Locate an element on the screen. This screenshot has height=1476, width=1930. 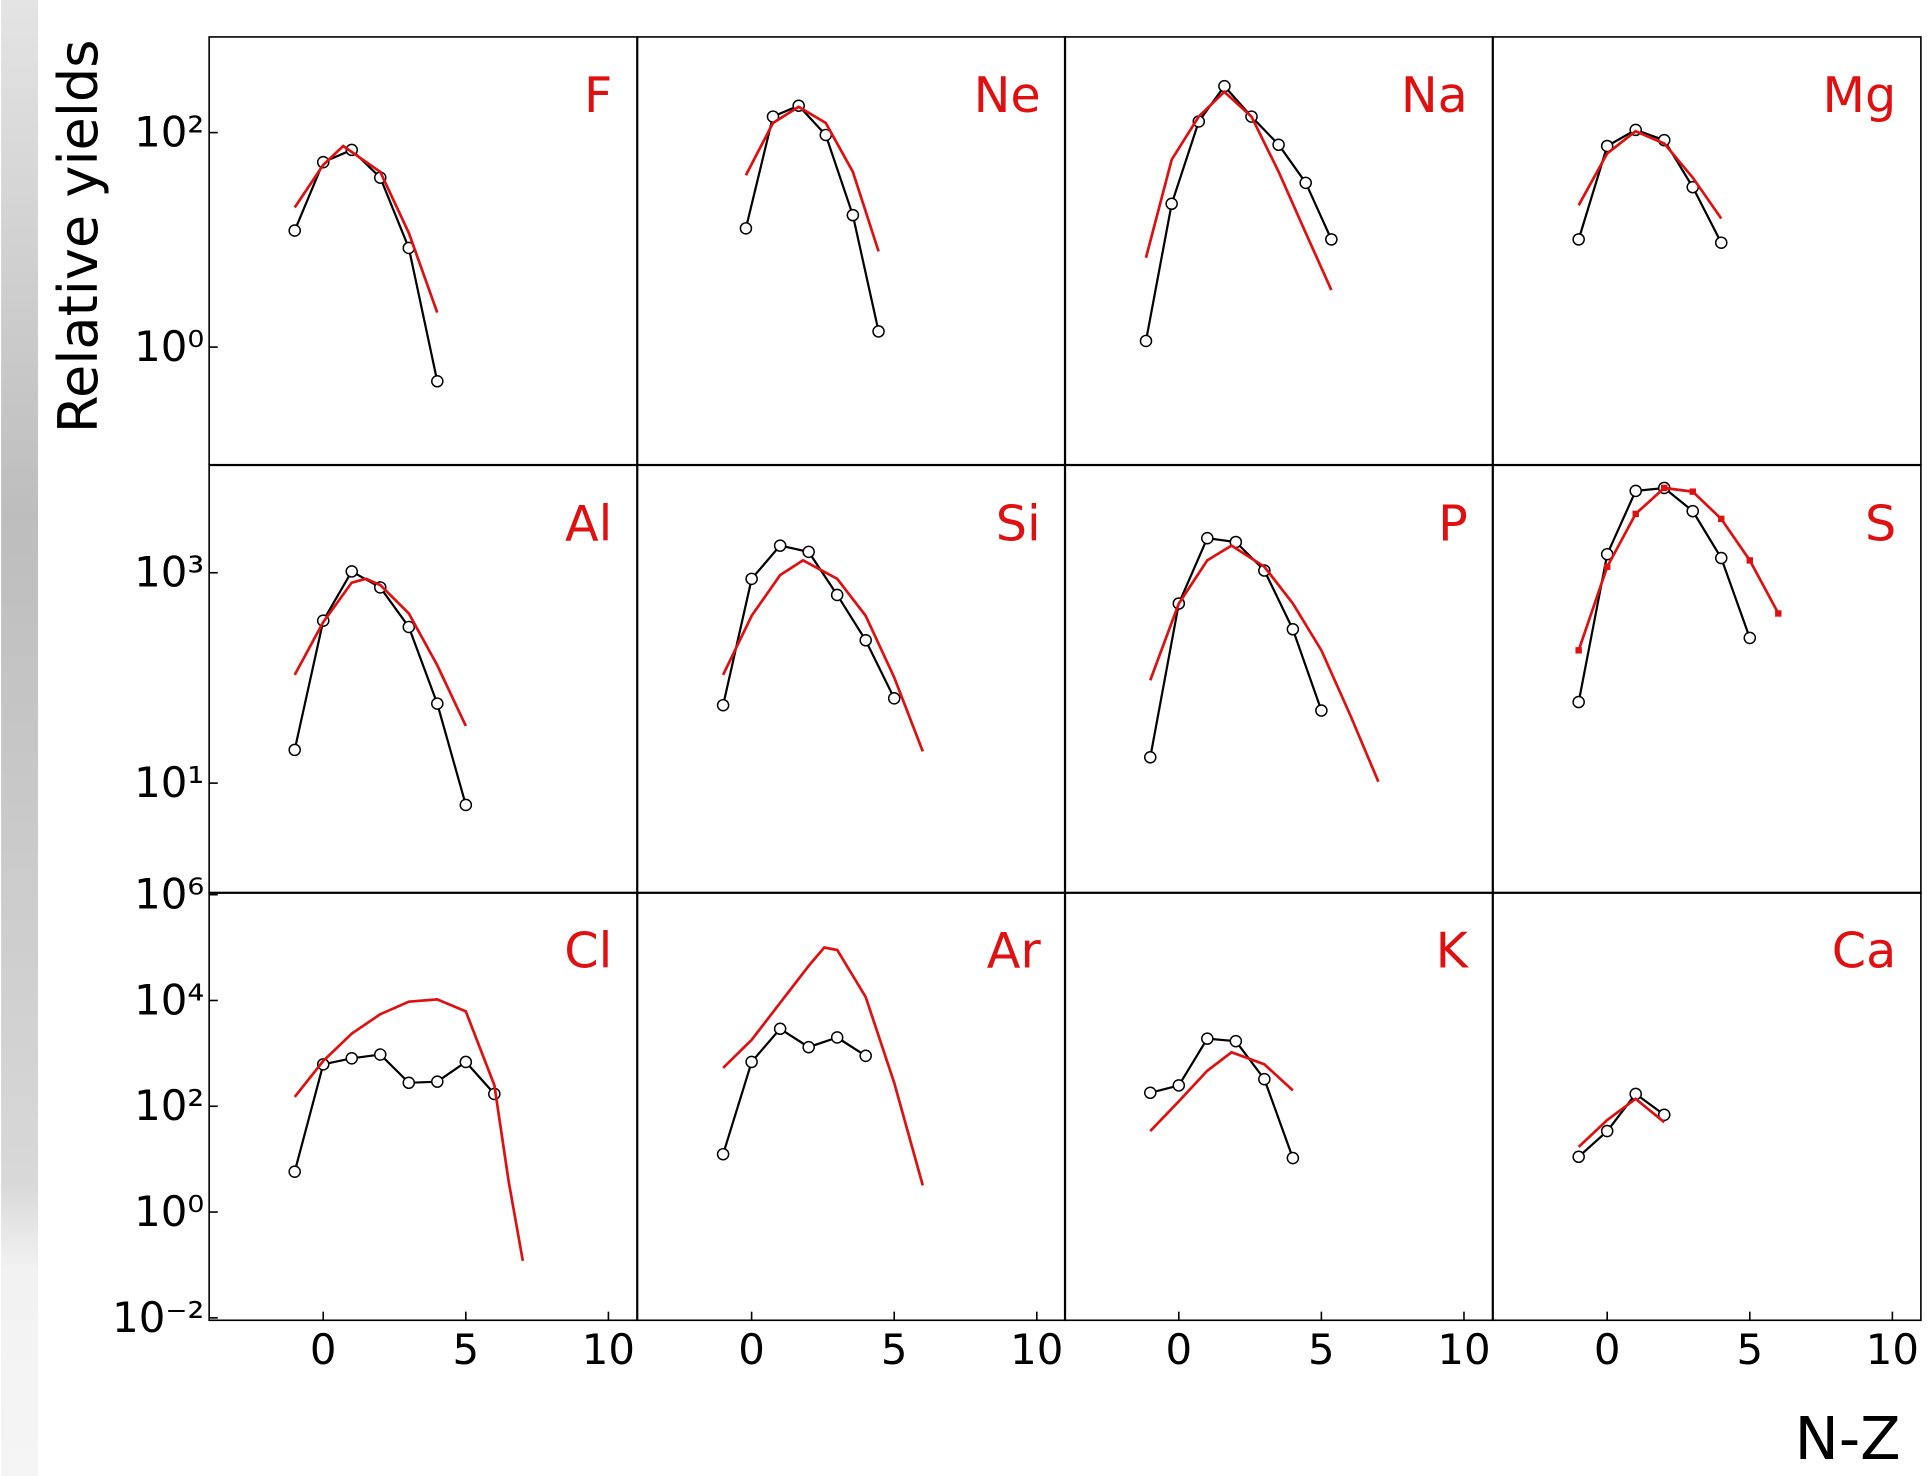
panel: 0 5 10 K is located at coordinates (1278, 1132).